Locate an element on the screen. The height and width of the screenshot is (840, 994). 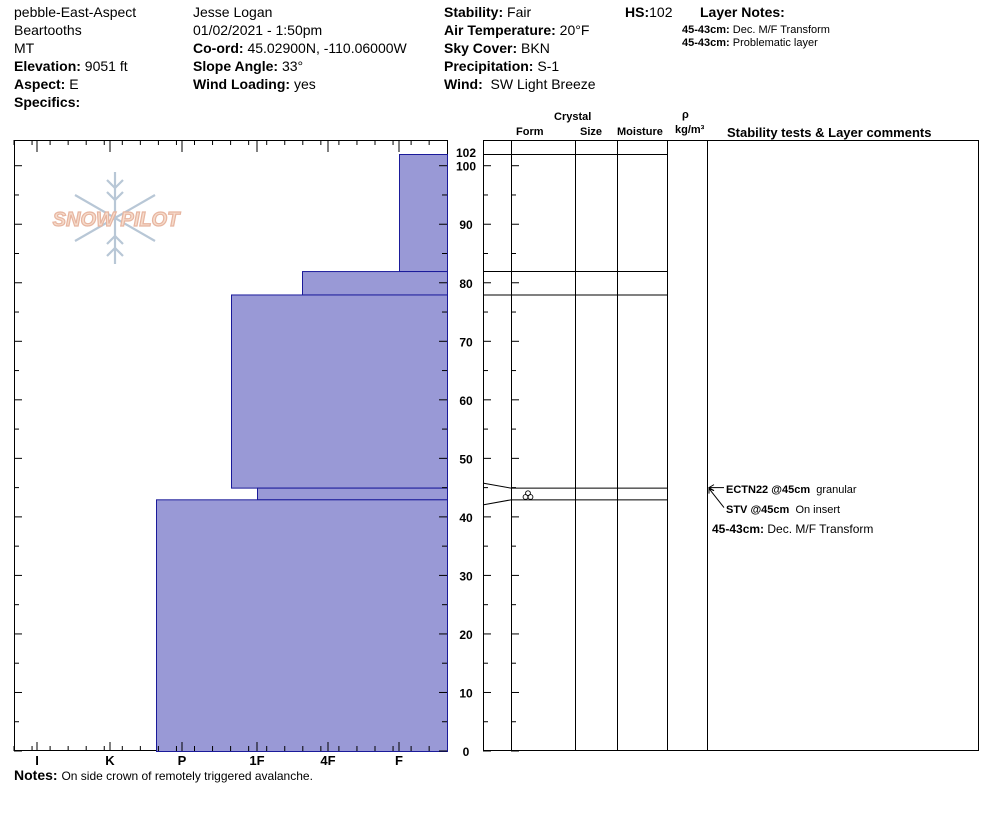
form-header: Form is located at coordinates (530, 132).